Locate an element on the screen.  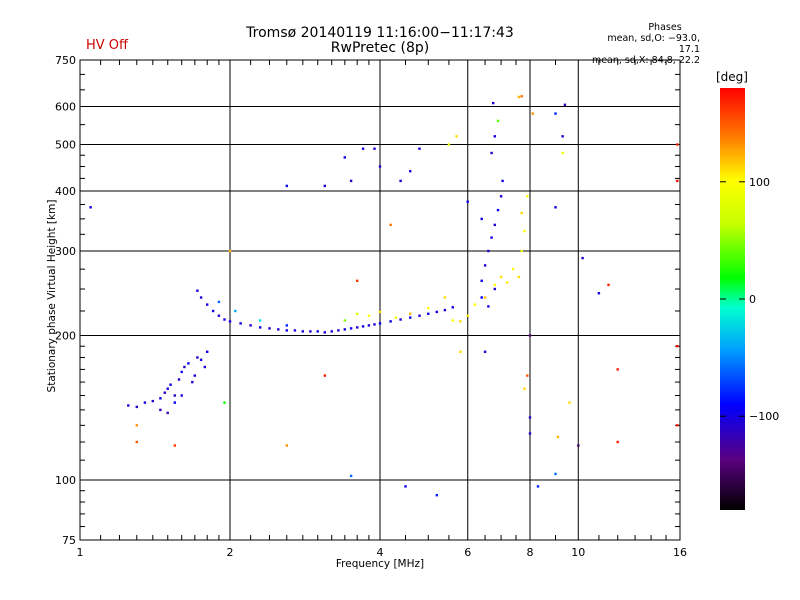
title-line: Tromsø 20140119 11:16:00−11:17:43 is located at coordinates (380, 33).